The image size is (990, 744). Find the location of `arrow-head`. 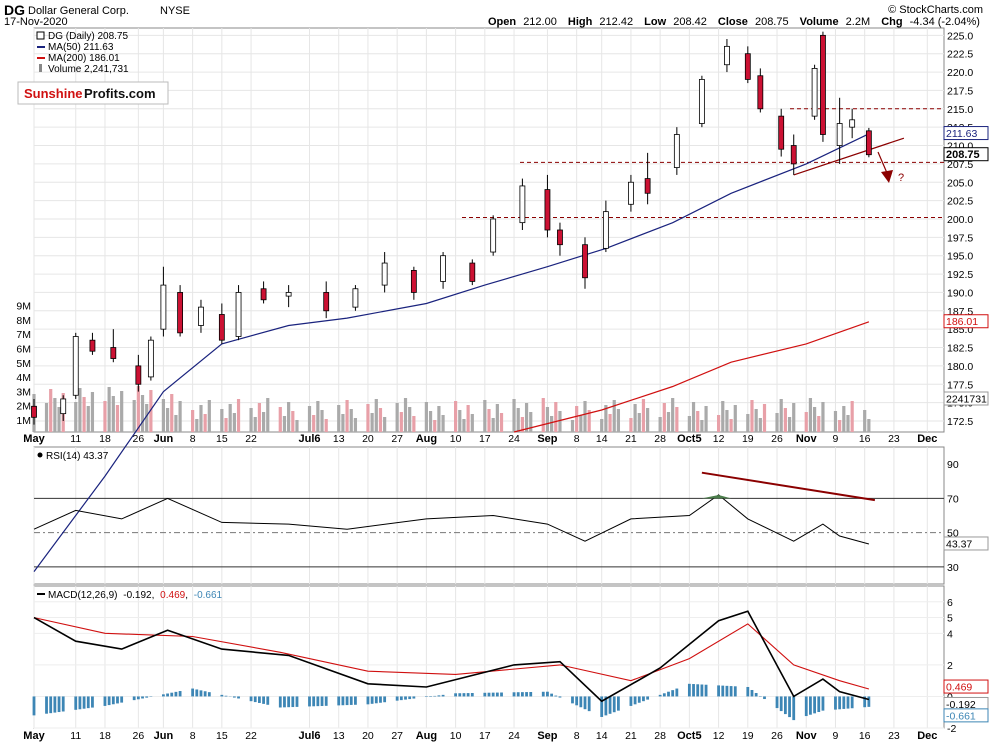

arrow-head is located at coordinates (887, 176).